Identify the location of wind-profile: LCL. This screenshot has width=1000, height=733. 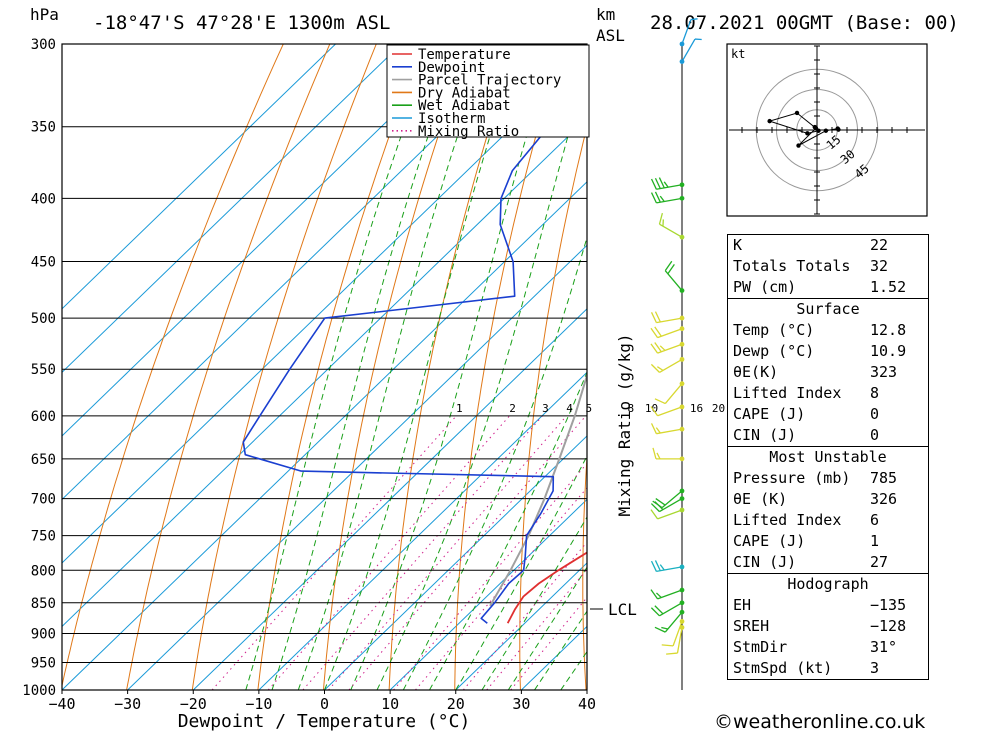
(646, 354).